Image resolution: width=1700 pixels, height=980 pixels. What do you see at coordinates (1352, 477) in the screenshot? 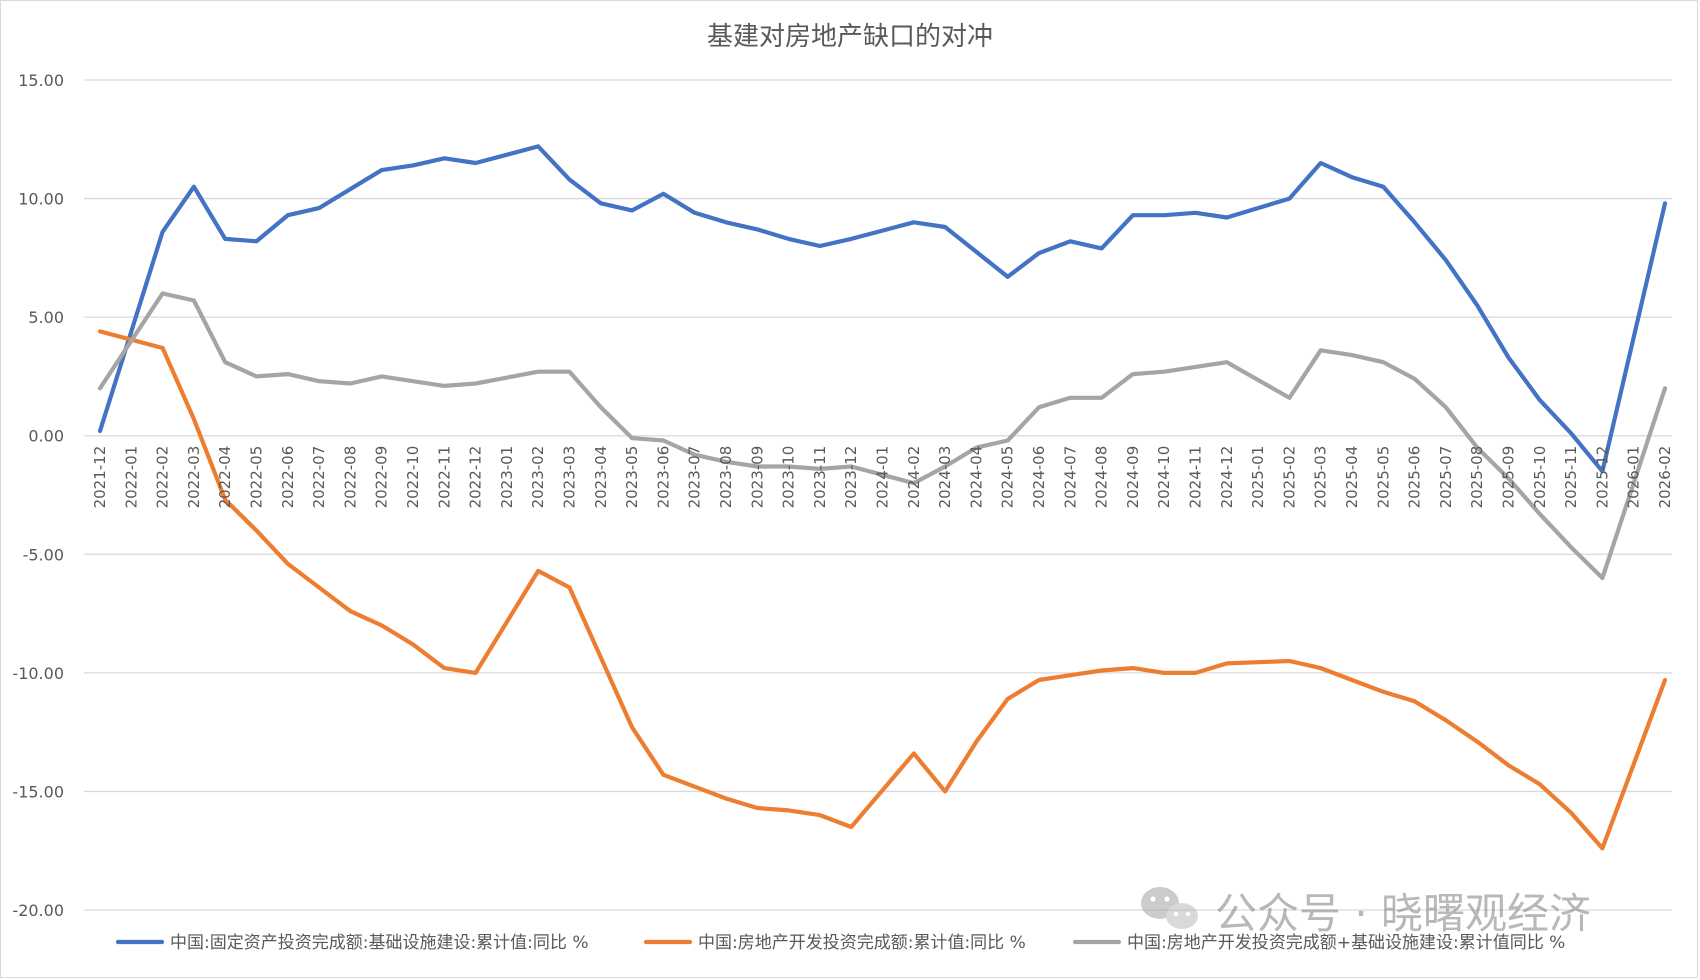
I see `x-tick-label: 2025-04` at bounding box center [1352, 477].